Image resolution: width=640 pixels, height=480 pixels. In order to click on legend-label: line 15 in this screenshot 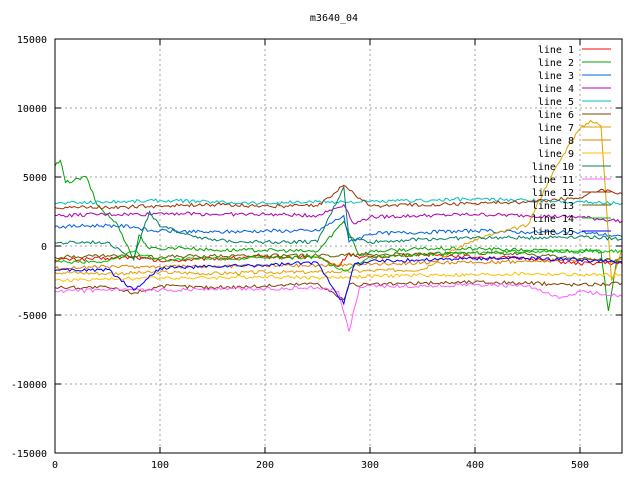, I will do `click(553, 232)`.